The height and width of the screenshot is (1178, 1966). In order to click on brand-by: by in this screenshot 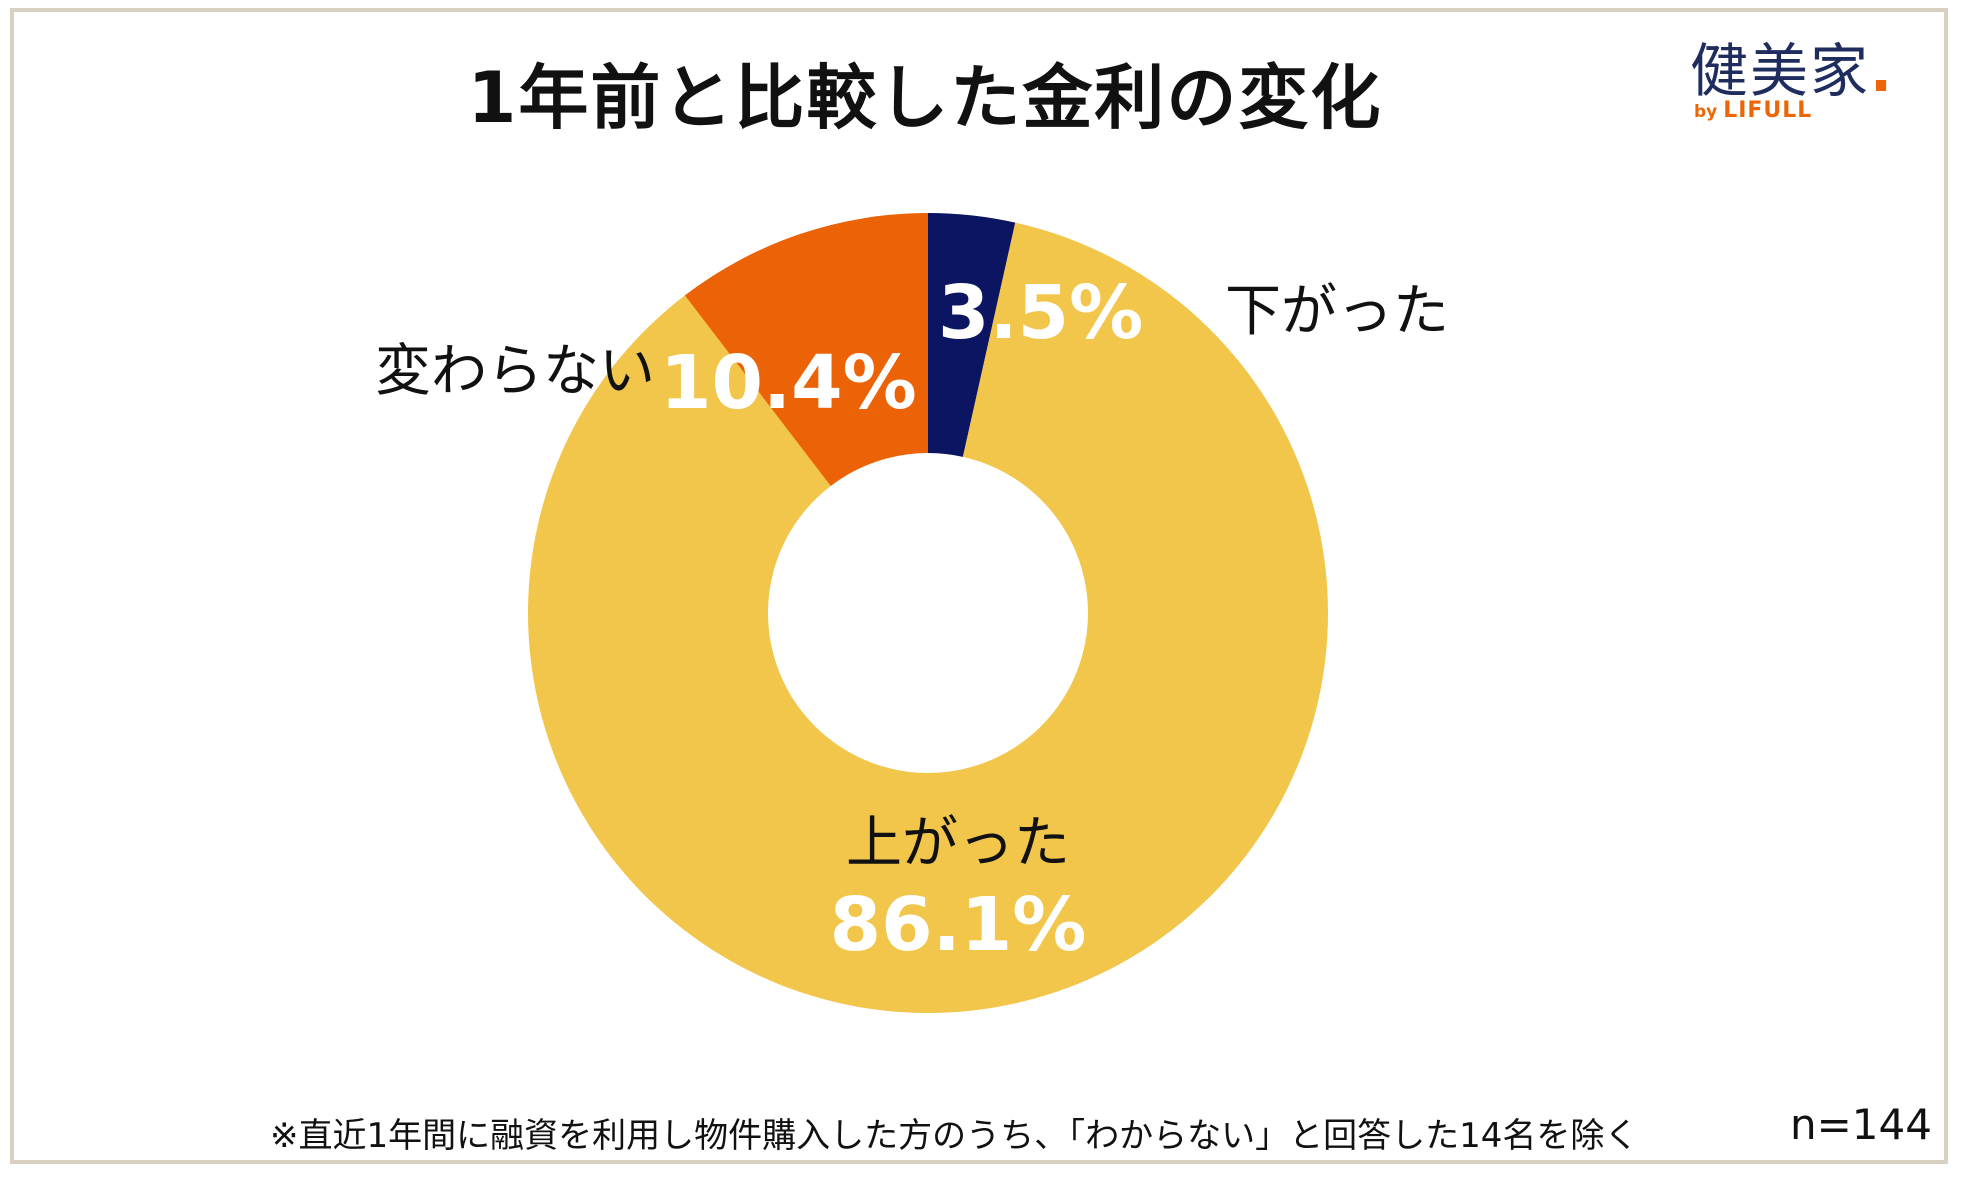, I will do `click(1706, 112)`.